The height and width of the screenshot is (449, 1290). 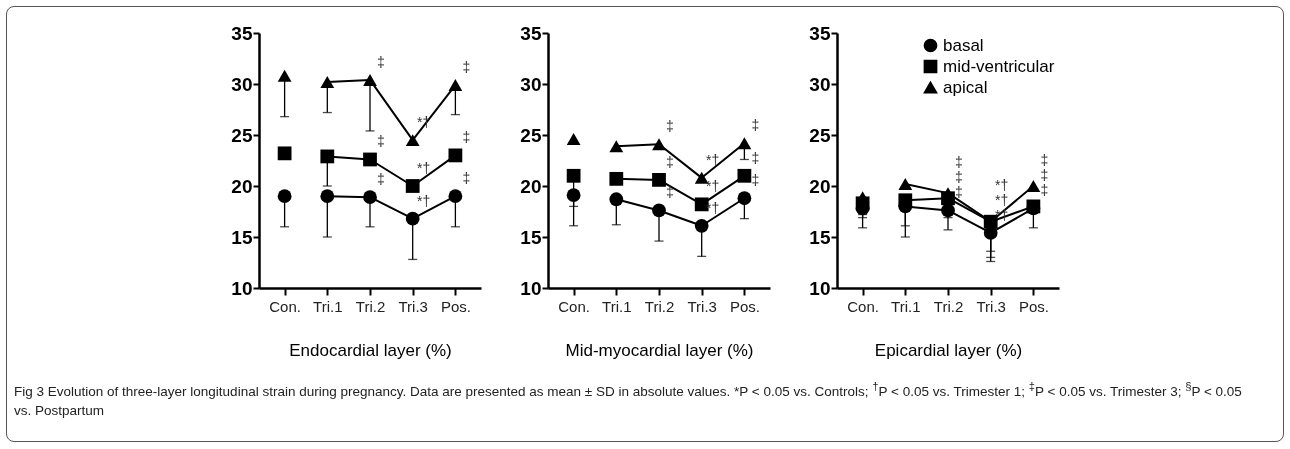 What do you see at coordinates (628, 399) in the screenshot?
I see `text: Fig 3 Evolution of three-layer longitudinal strain during pregnancy. Data are presented as mean ± SD in absolute values. *P < 0.05 vs. Controls; $^{†}$P < 0.05 vs. Trimester 1; $^{‡}$P < 0.05 vs. Trimester 3; $^{§}$P < 0.05 vs. Postpartum` at bounding box center [628, 399].